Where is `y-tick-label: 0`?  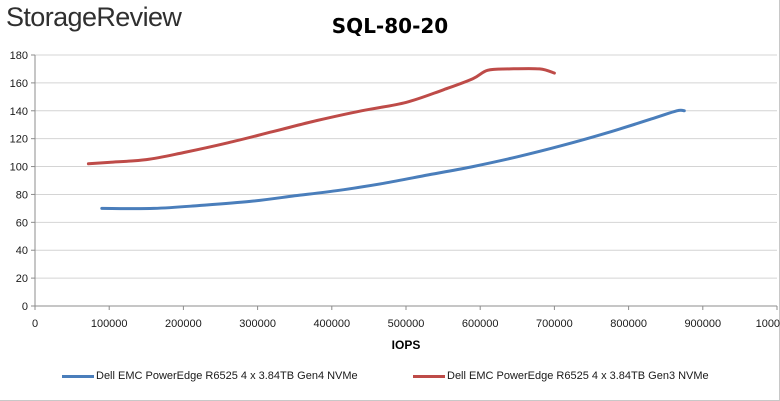 y-tick-label: 0 is located at coordinates (25, 307).